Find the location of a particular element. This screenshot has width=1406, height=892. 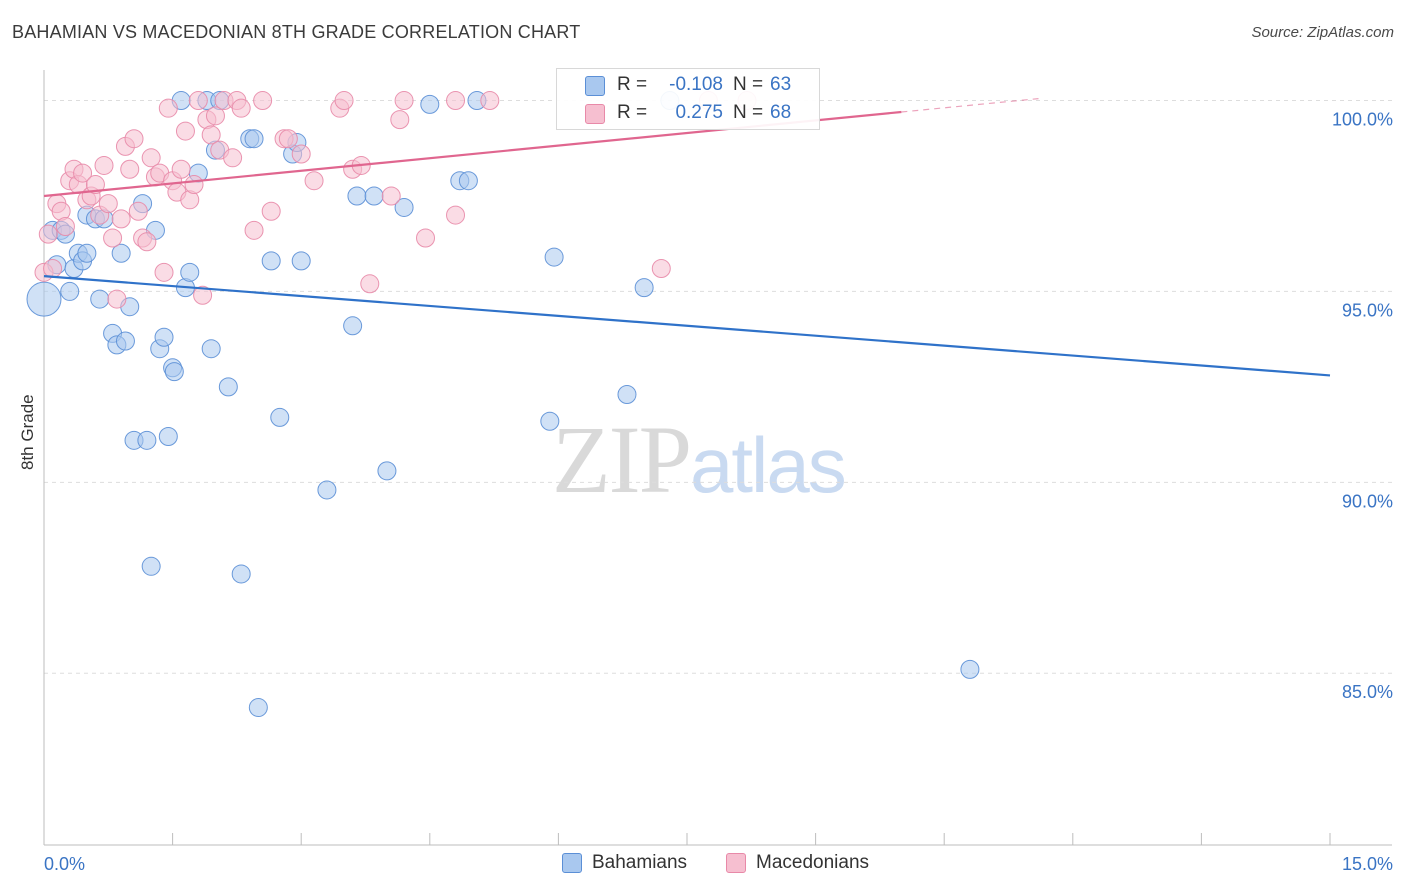

stats-r-value: -0.108 is located at coordinates (696, 84).